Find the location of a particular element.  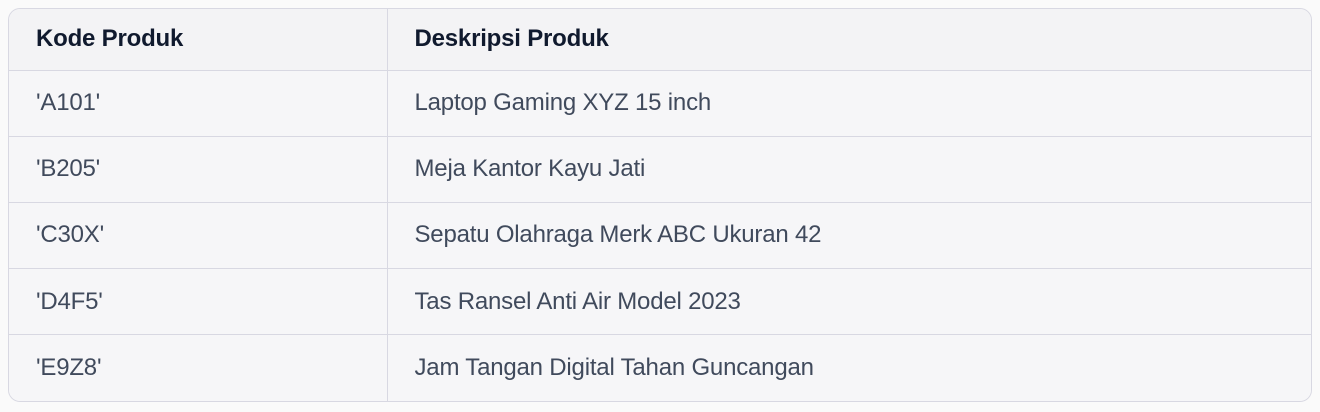

cell-kode-produk: 'A101' is located at coordinates (198, 103).